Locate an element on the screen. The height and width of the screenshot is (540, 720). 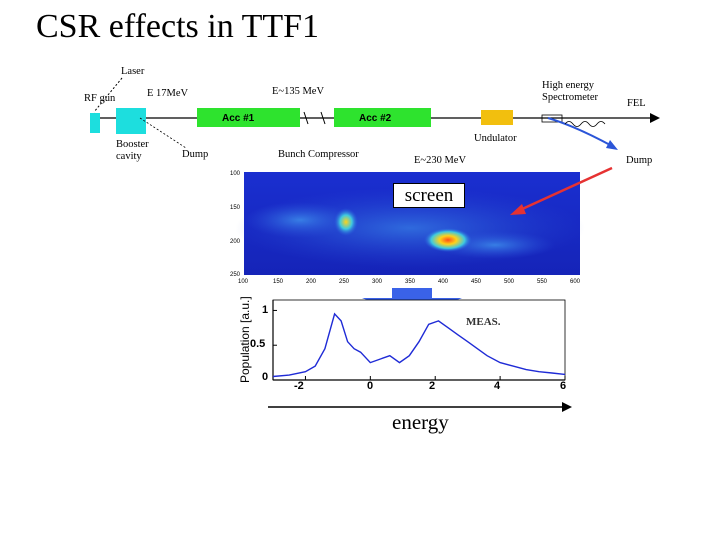
slide-title: CSR effects in TTF1 is located at coordinates (178, 26).